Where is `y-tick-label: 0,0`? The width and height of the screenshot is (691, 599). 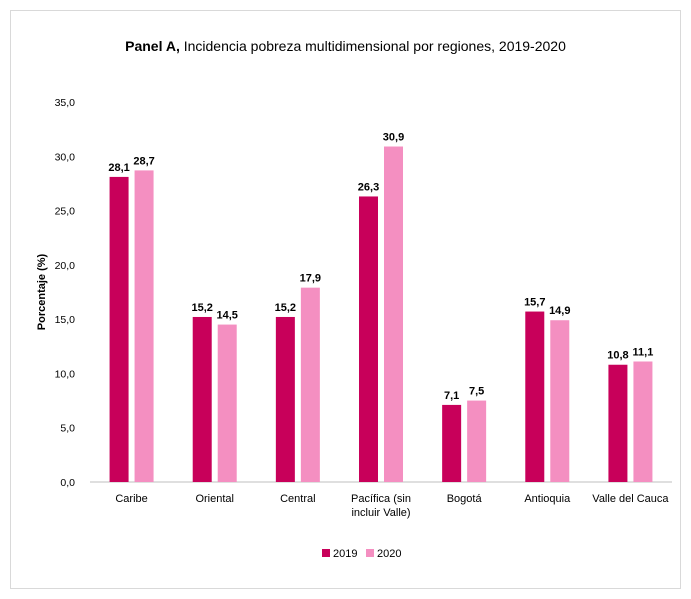 y-tick-label: 0,0 is located at coordinates (67, 483).